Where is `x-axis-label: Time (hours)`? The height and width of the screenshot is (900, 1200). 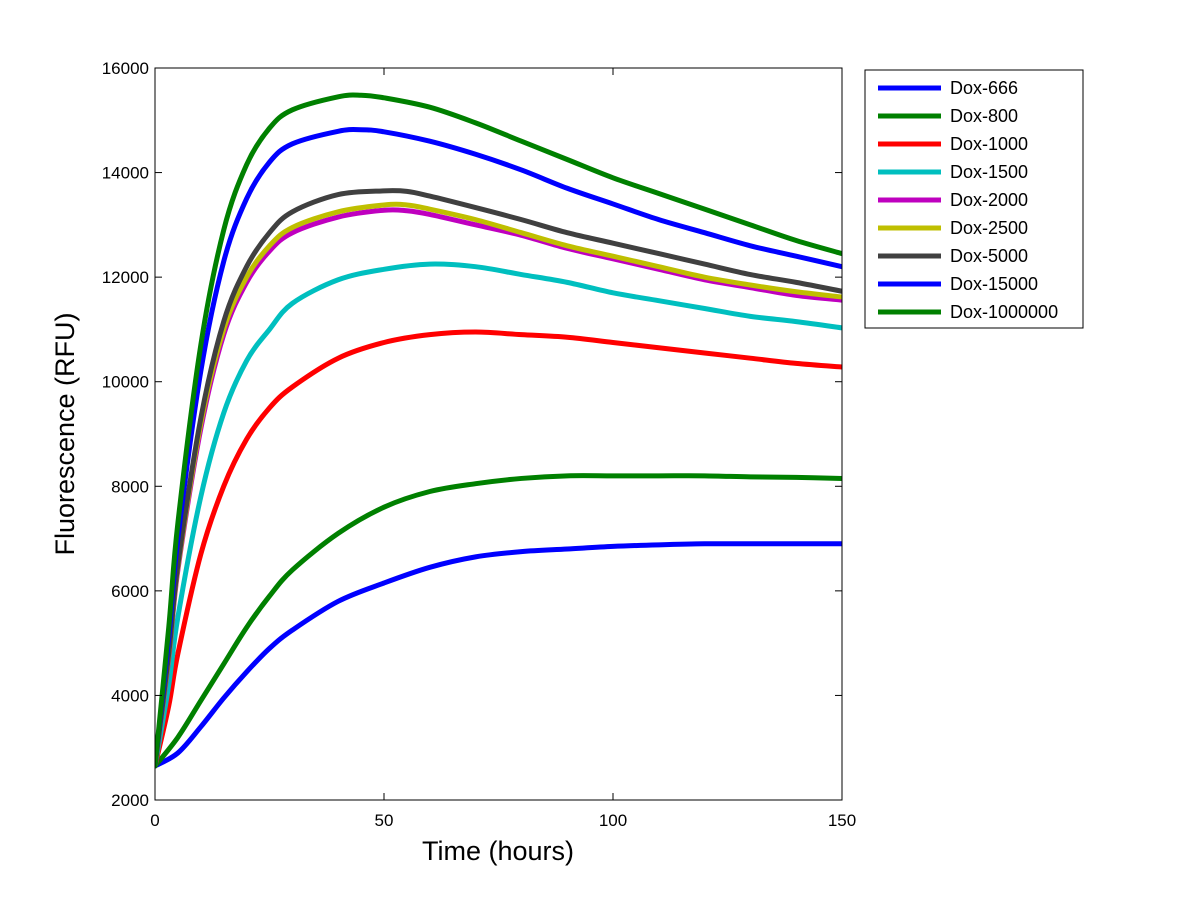
x-axis-label: Time (hours) is located at coordinates (498, 851).